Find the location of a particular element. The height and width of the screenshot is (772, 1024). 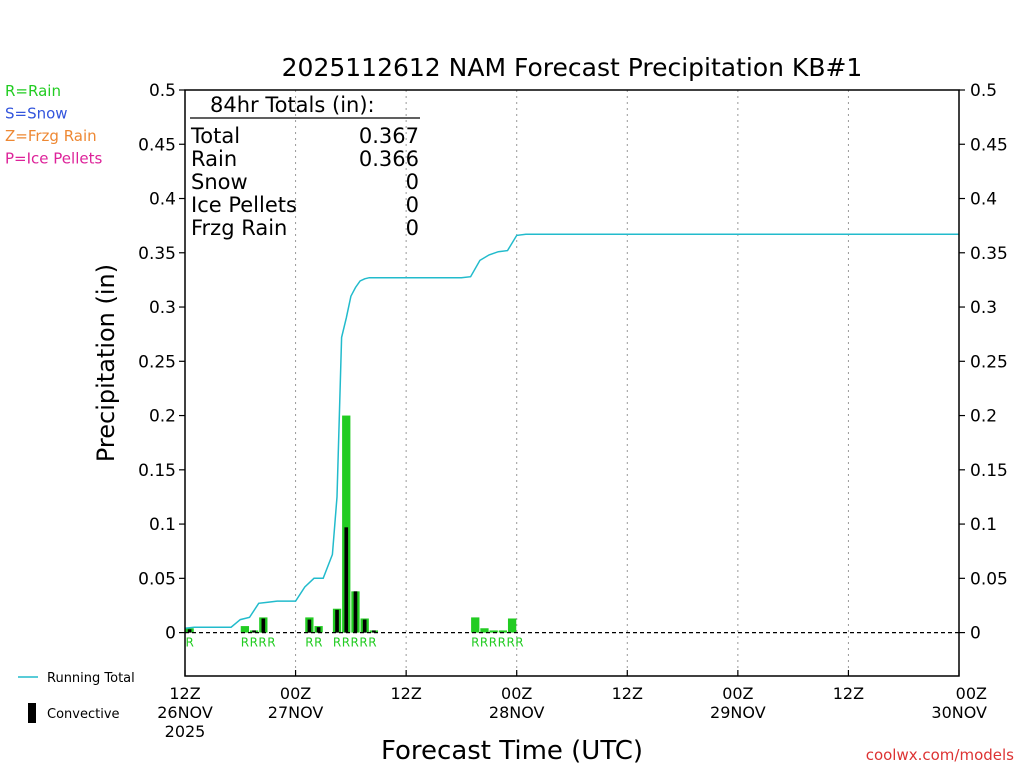

series-legend: Running Total Convective is located at coordinates (76, 697).